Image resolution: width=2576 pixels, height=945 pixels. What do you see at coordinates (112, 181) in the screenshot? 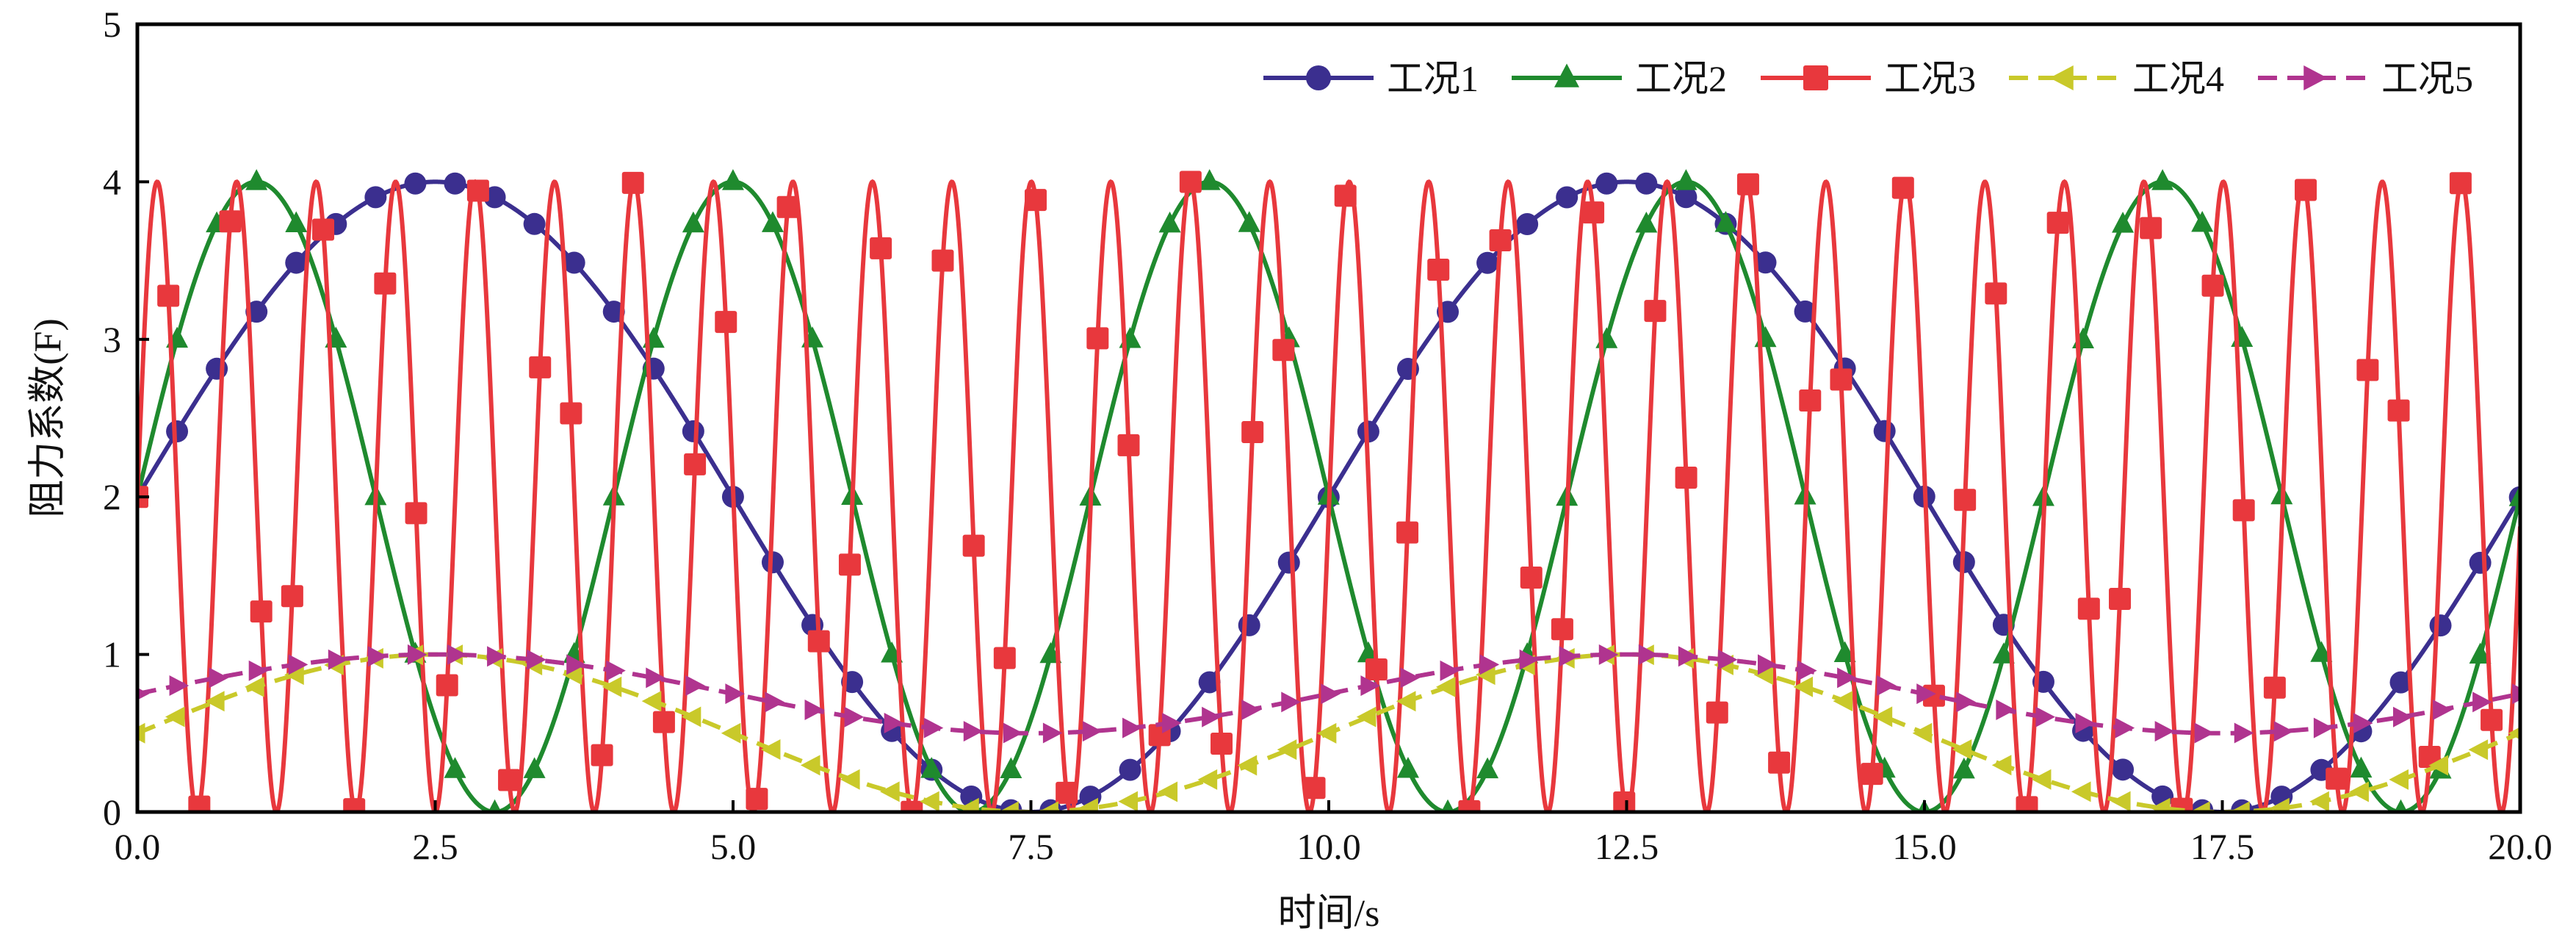
I see `y-tick-label: 4` at bounding box center [112, 181].